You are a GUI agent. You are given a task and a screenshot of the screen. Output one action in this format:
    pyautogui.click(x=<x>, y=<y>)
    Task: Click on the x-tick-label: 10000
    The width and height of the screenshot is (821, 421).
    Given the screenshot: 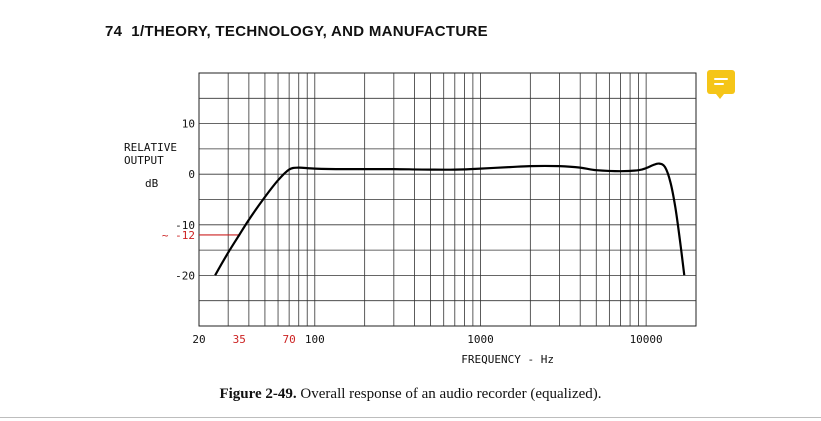 What is the action you would take?
    pyautogui.click(x=646, y=339)
    